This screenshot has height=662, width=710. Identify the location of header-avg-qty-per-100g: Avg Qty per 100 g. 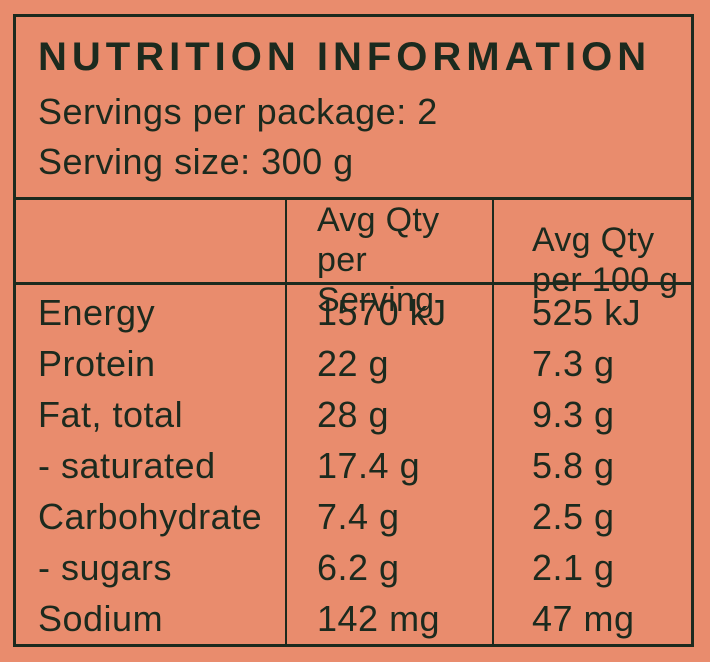
(591, 260).